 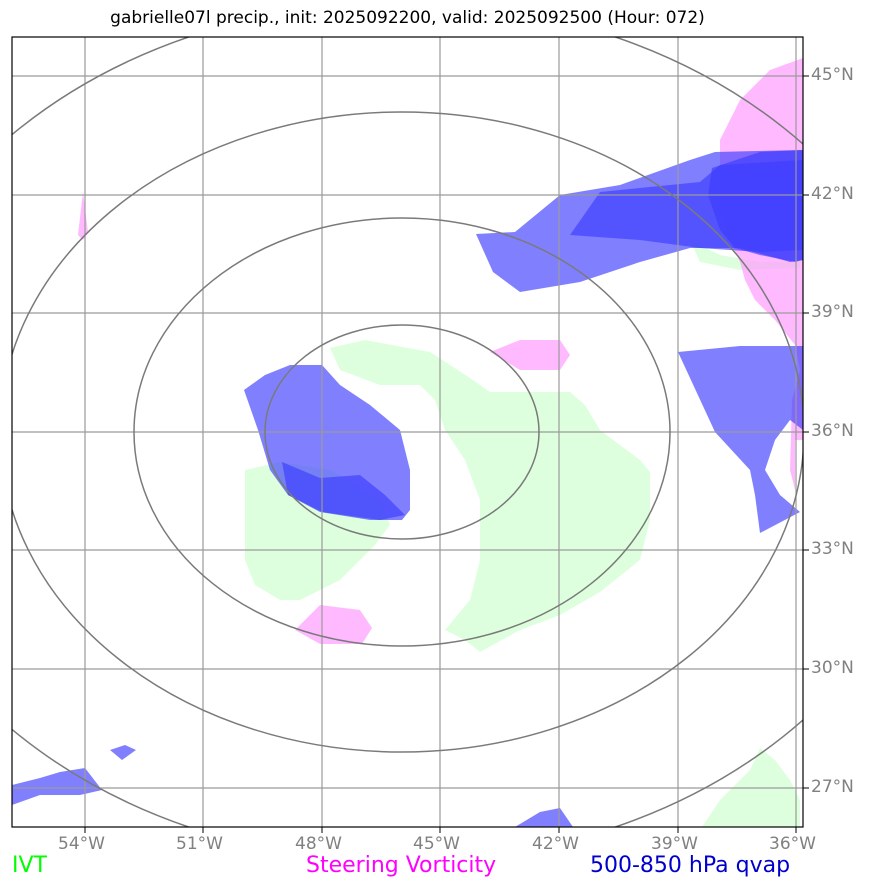 I want to click on range-ring, so click(x=402, y=432).